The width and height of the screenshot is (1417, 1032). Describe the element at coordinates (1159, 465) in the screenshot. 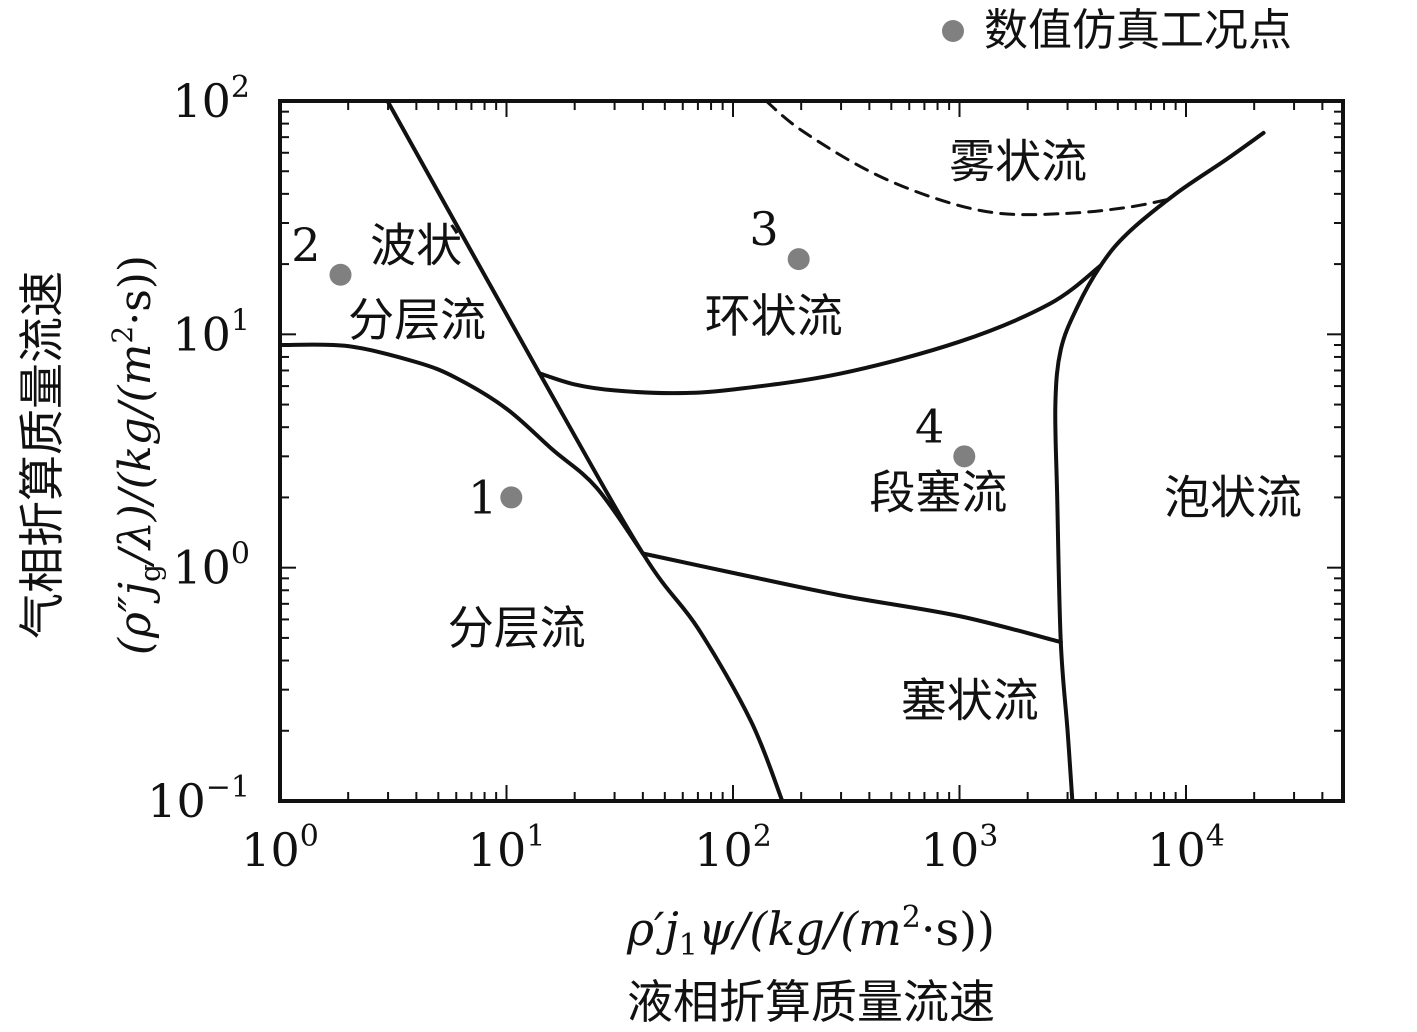

I see `boundary-bubbly-boundary` at that location.